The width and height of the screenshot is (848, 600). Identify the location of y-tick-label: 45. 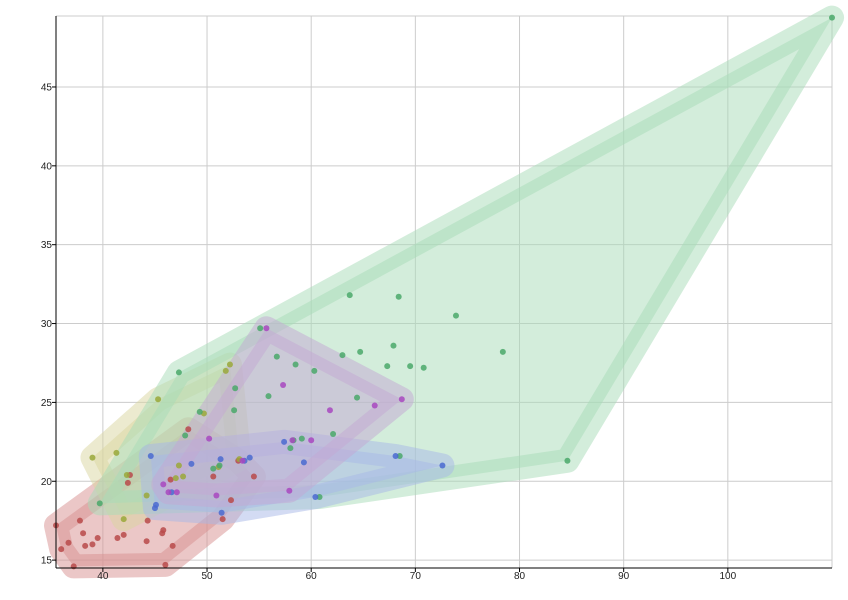
(47, 87).